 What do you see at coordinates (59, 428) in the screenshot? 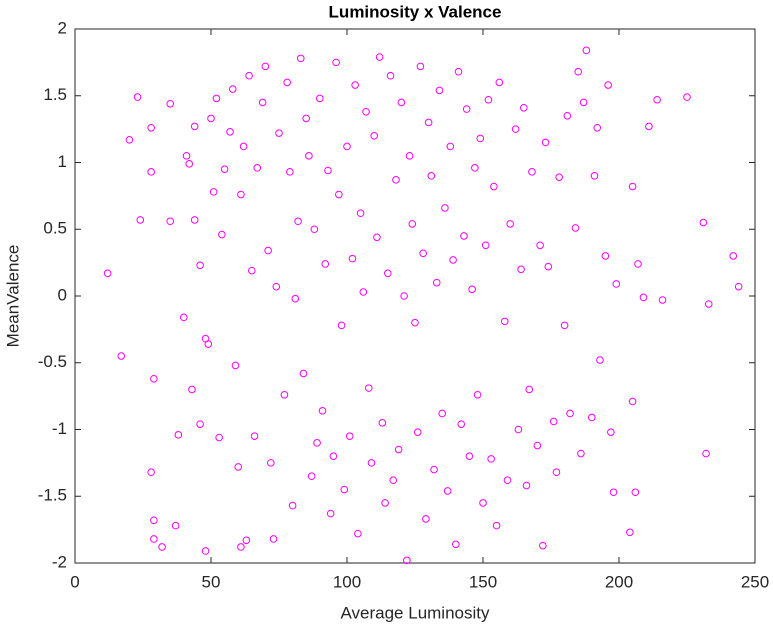
I see `y-tick-label: -1` at bounding box center [59, 428].